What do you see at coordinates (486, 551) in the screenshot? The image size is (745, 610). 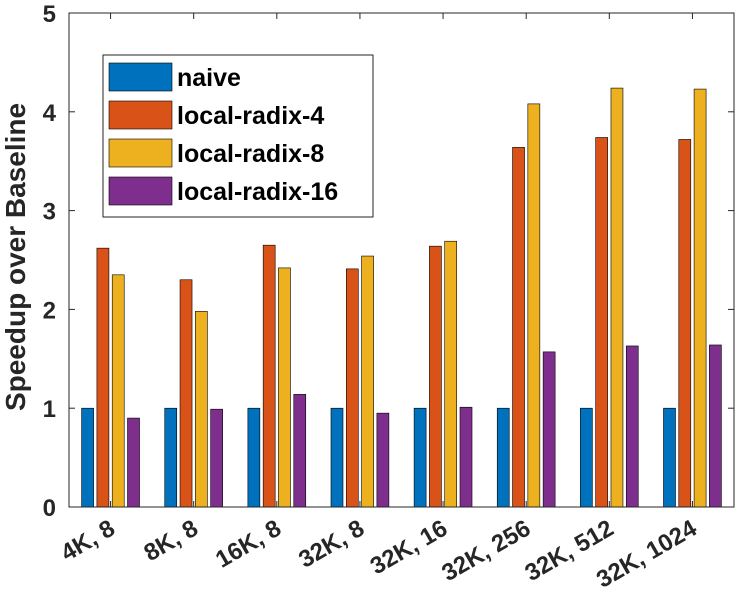 I see `x-tick-label: 32K, 256` at bounding box center [486, 551].